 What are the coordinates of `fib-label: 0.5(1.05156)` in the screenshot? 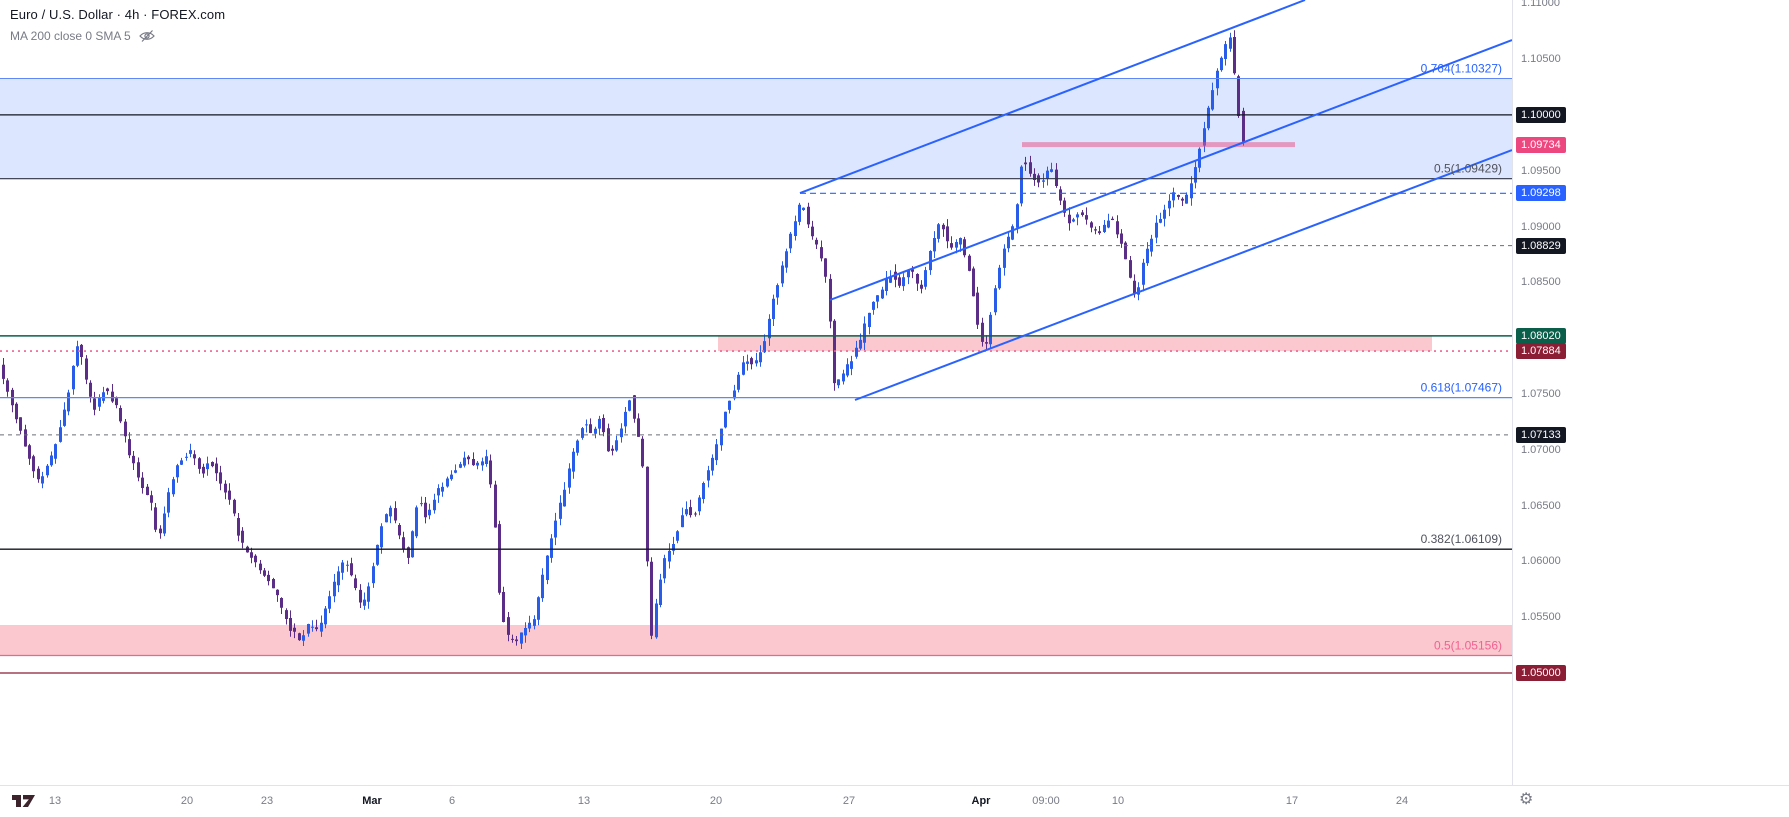 It's located at (1468, 646).